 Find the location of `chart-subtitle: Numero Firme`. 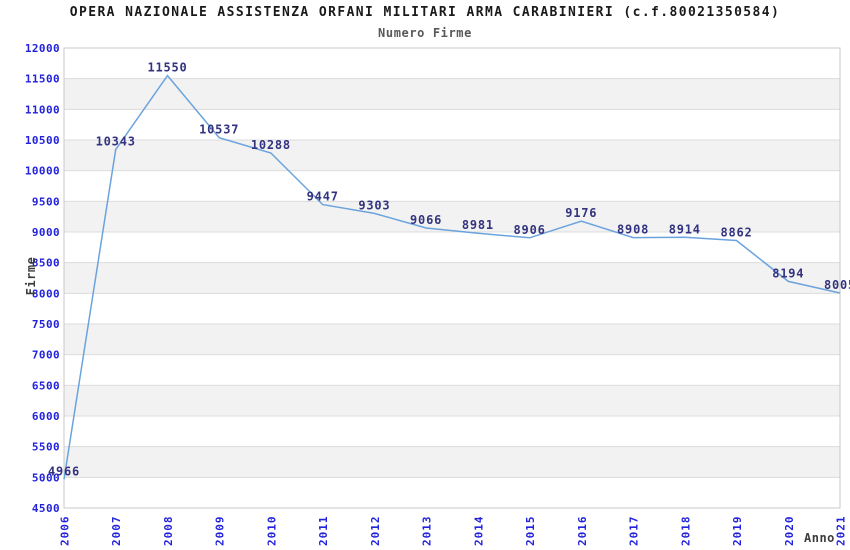

chart-subtitle: Numero Firme is located at coordinates (425, 33).